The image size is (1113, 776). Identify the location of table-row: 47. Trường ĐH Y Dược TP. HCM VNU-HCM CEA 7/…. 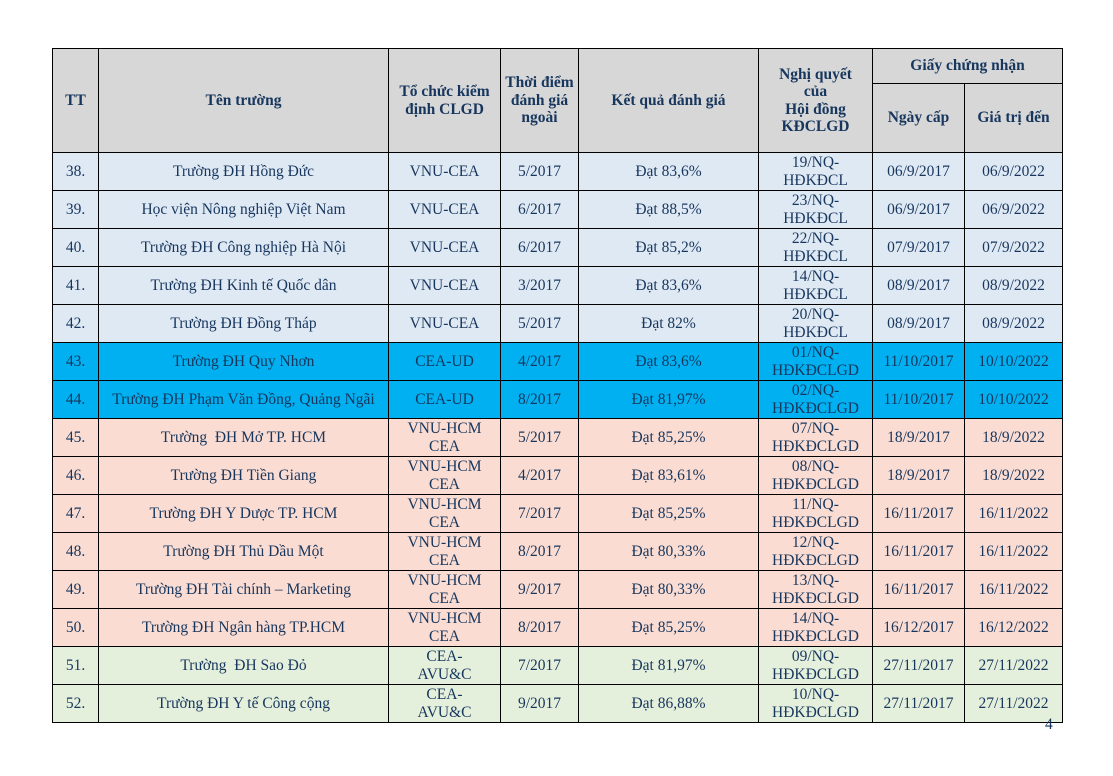
(557, 513).